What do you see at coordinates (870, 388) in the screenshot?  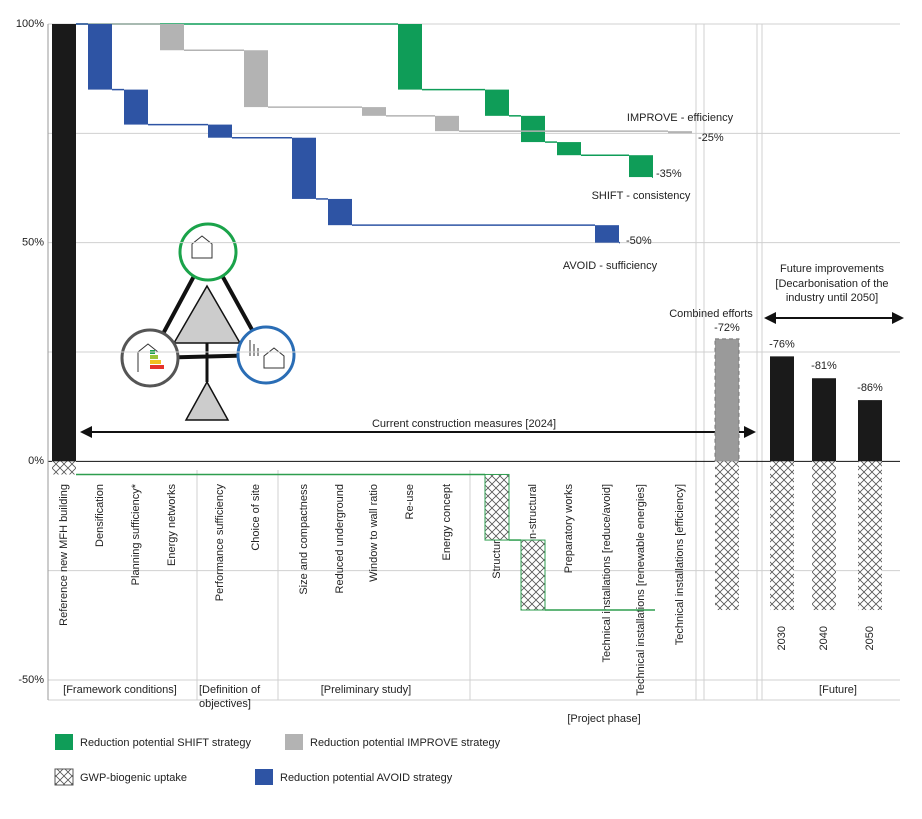 I see `value-label: -86%` at bounding box center [870, 388].